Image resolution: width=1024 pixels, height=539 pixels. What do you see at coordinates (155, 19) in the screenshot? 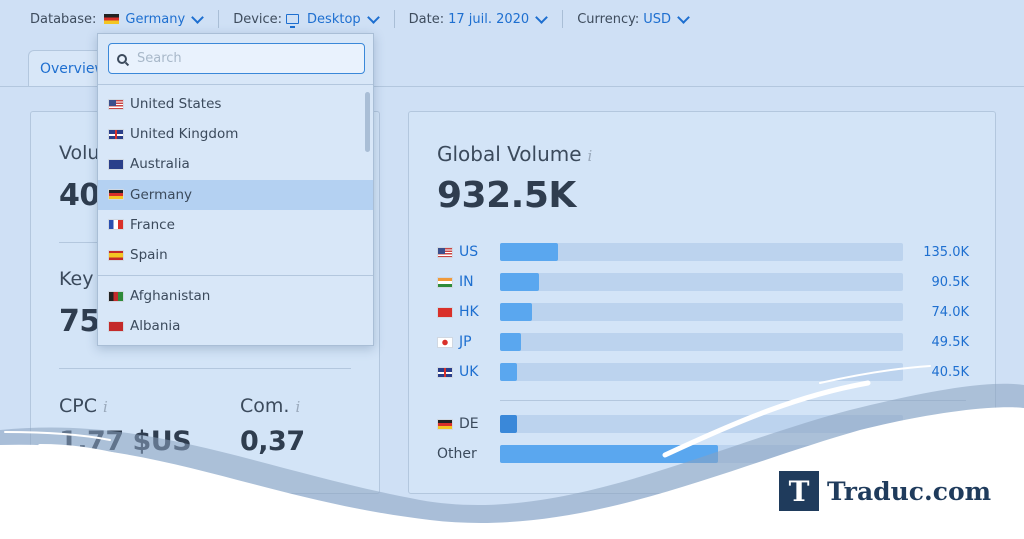
I see `database-value: Germany` at bounding box center [155, 19].